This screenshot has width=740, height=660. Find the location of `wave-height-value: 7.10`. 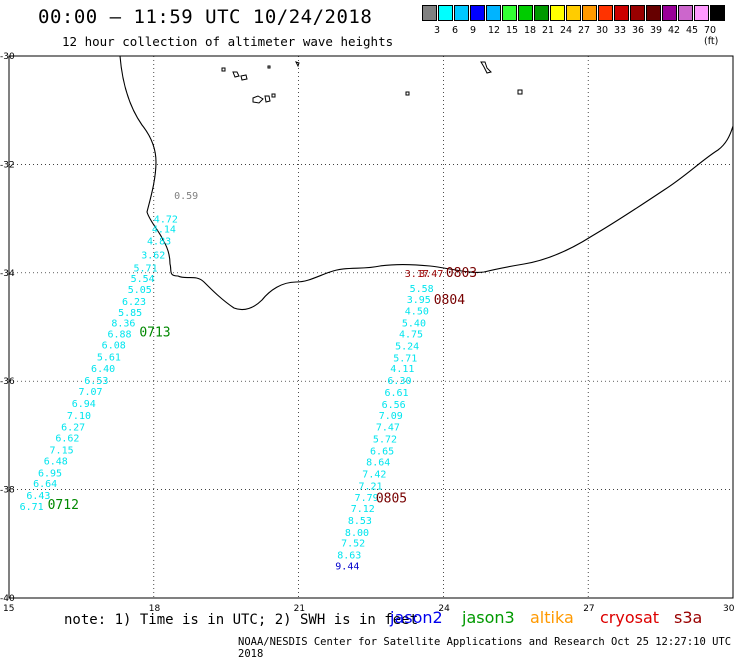

wave-height-value: 7.10 is located at coordinates (79, 416).